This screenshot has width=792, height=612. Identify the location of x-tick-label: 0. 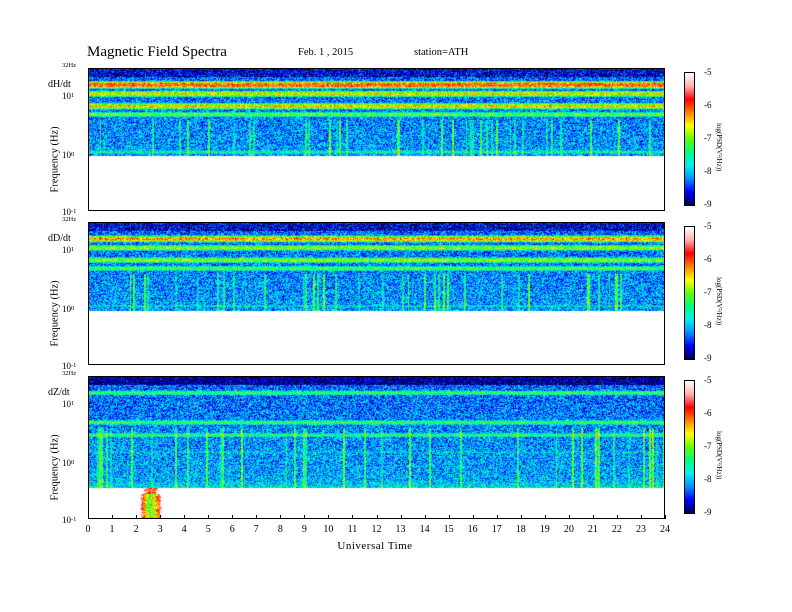
(88, 529).